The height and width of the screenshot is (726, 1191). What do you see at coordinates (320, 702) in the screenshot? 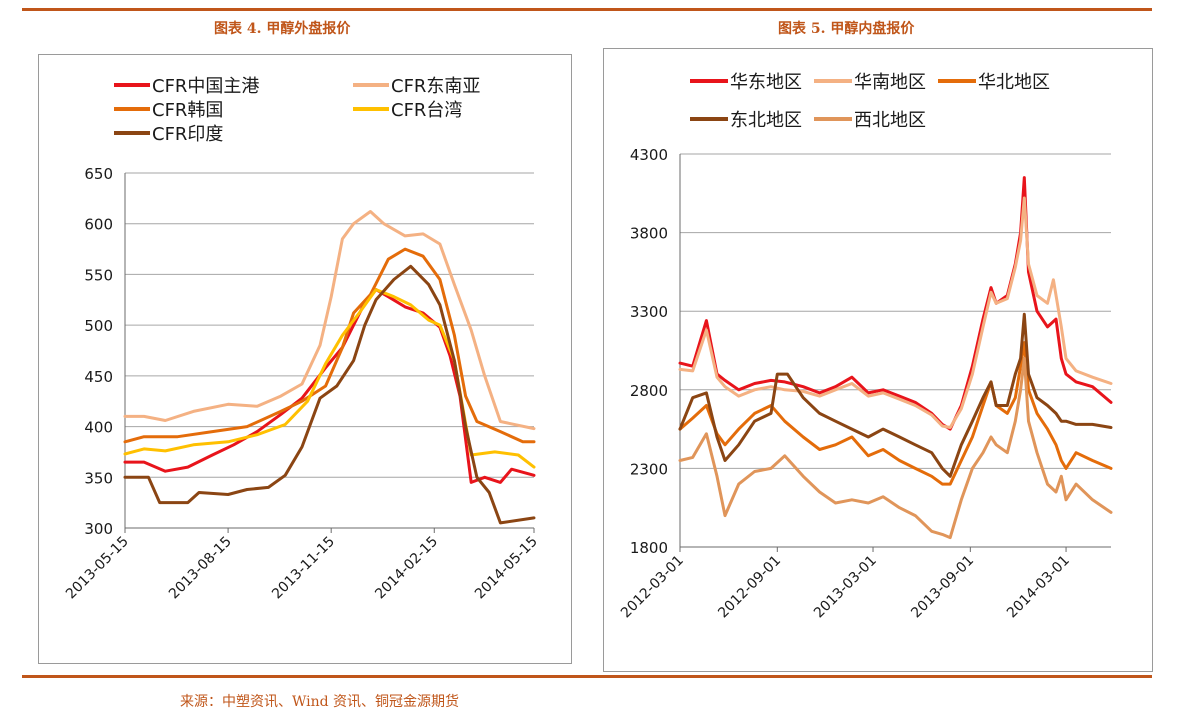
I see `source-note: 来源：中塑资讯、Wind 资讯、铜冠金源期货` at bounding box center [320, 702].